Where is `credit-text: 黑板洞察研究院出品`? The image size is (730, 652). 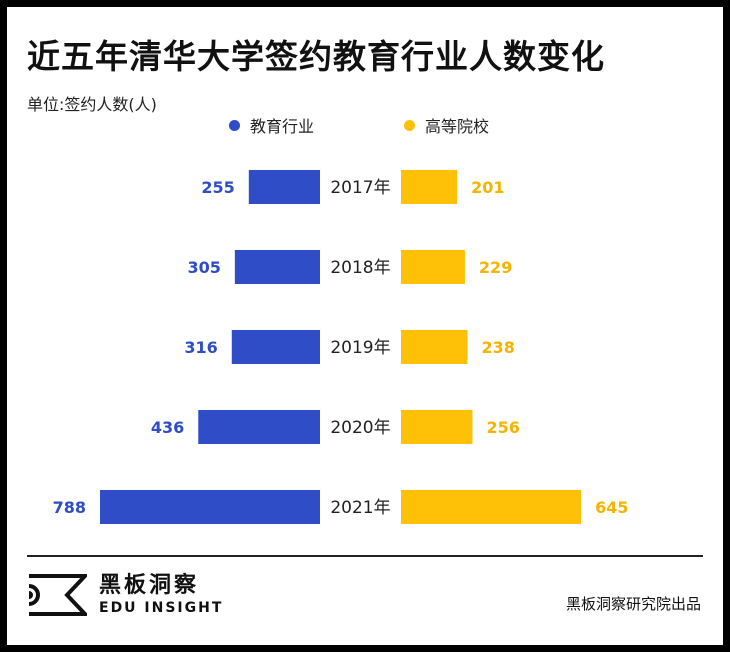
credit-text: 黑板洞察研究院出品 is located at coordinates (633, 604).